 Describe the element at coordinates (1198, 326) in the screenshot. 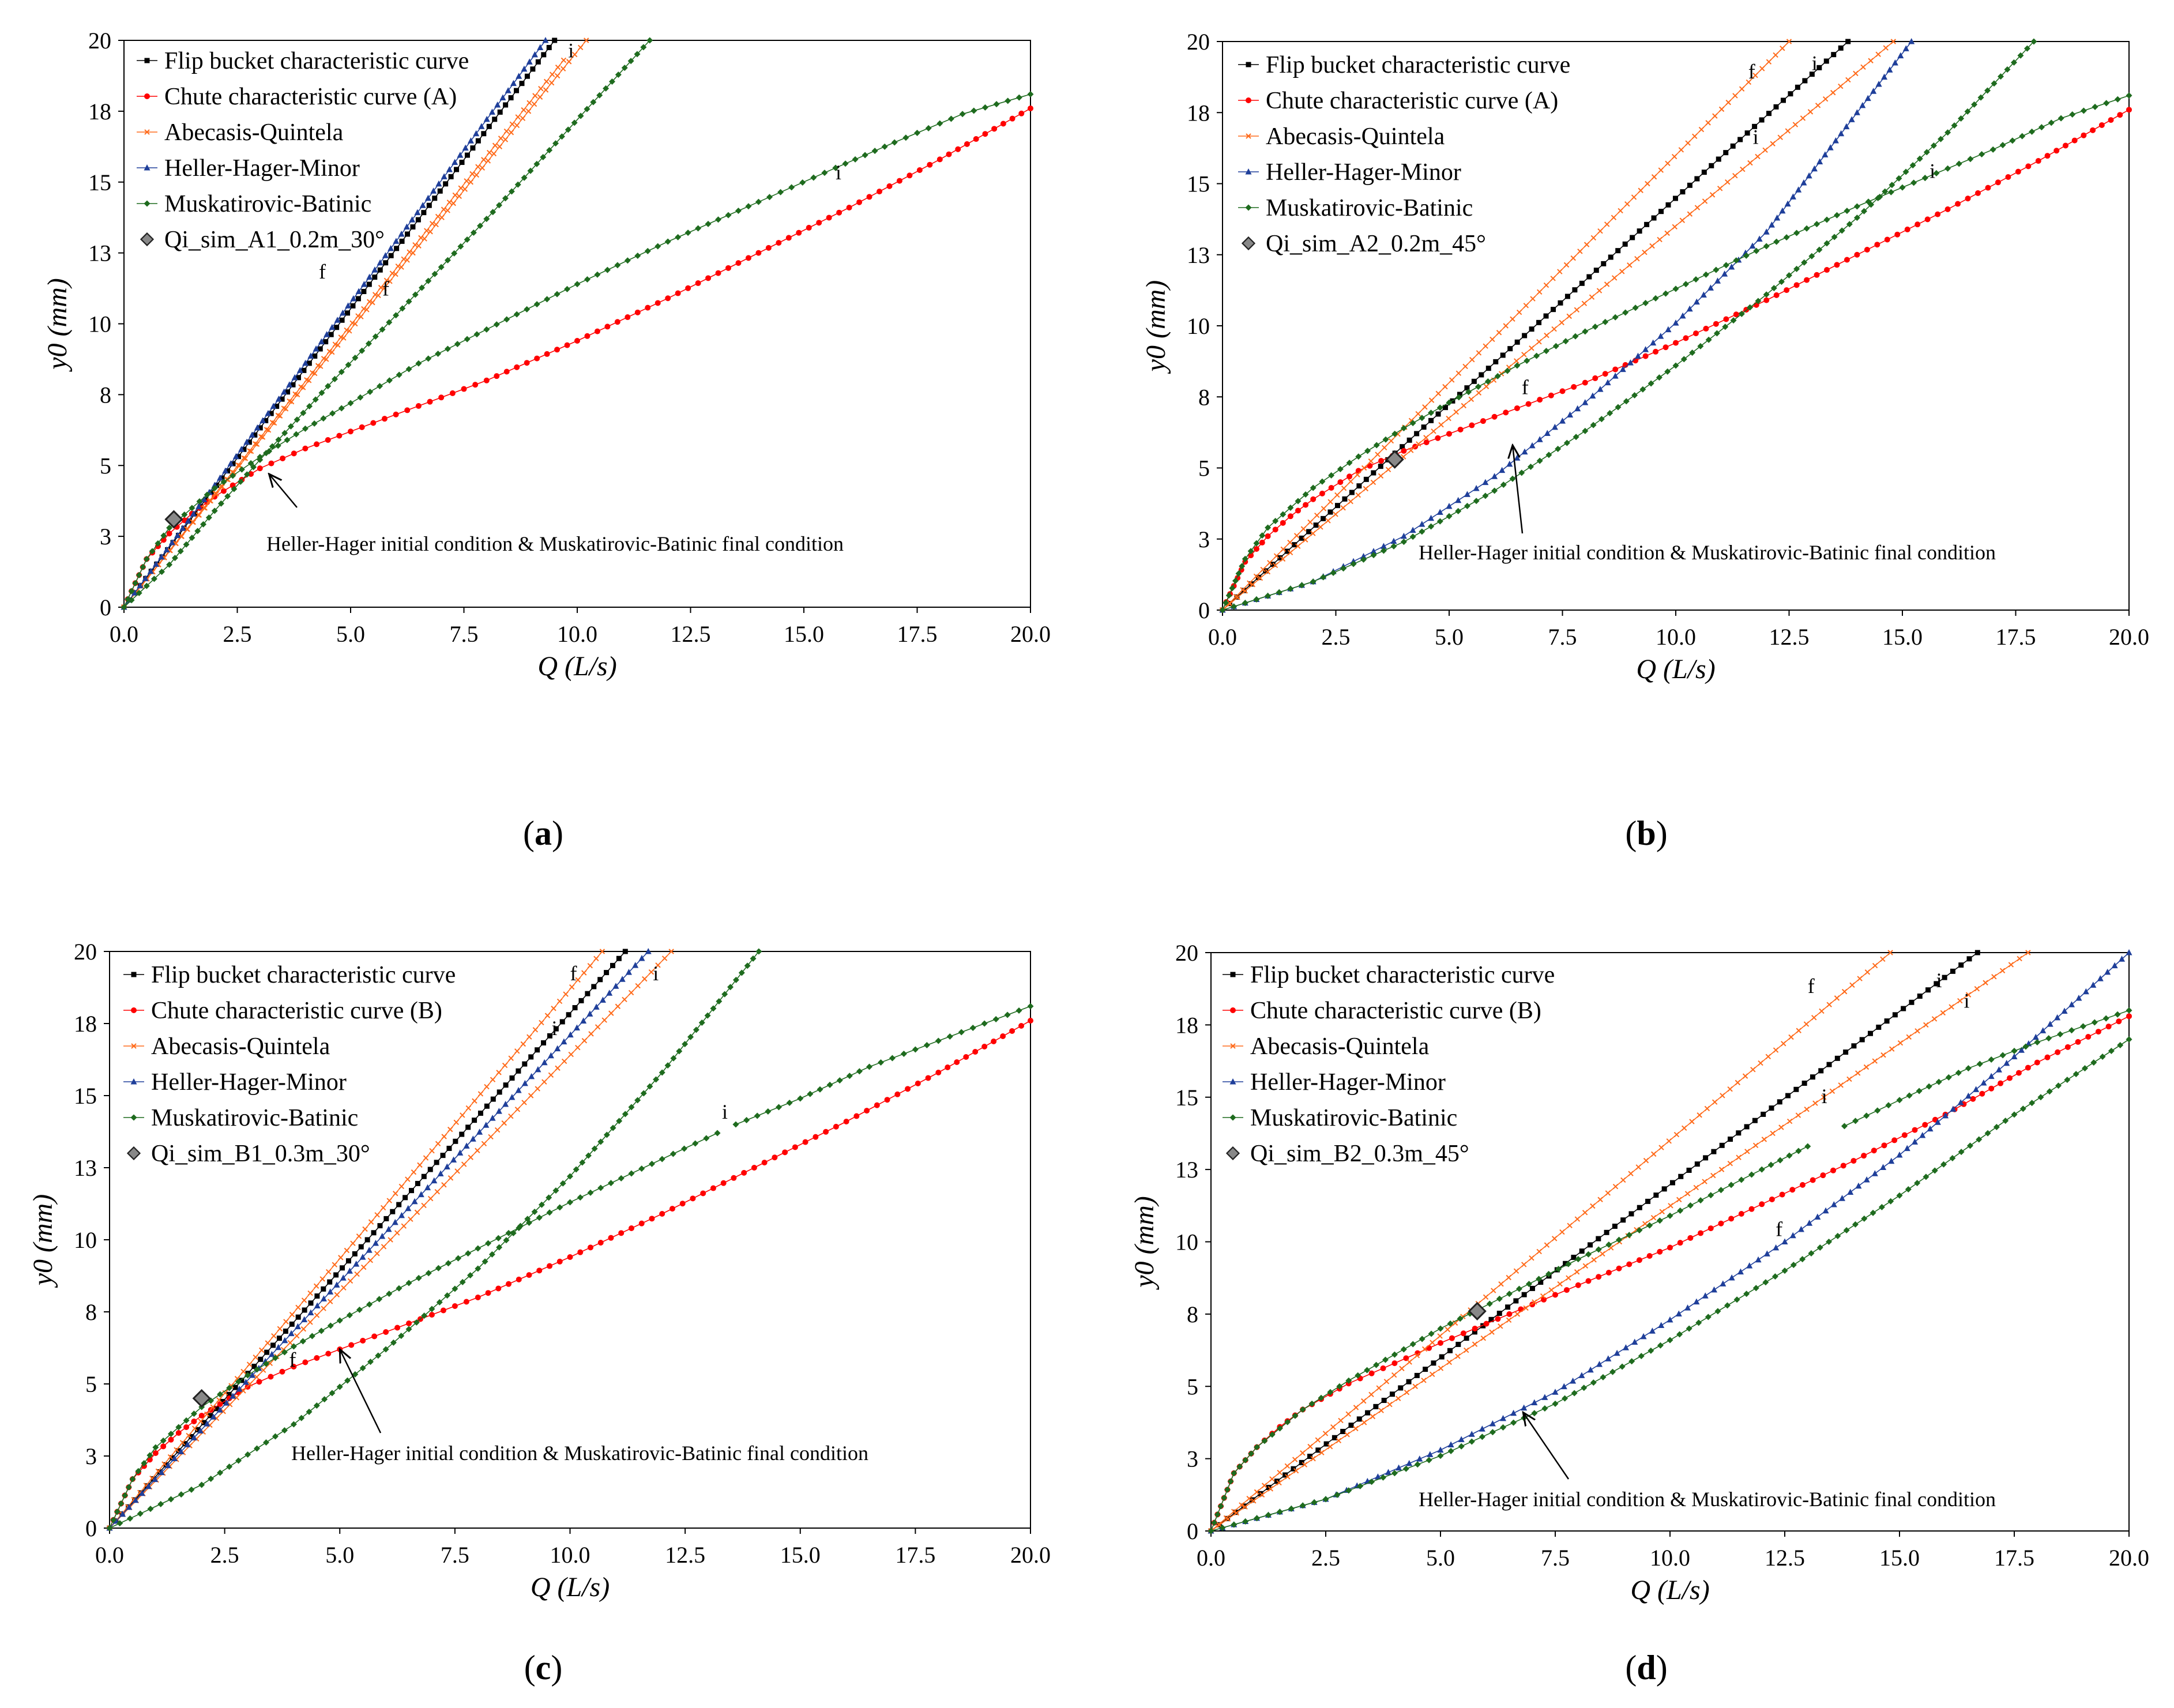

I see `y-tick-label: 10` at that location.